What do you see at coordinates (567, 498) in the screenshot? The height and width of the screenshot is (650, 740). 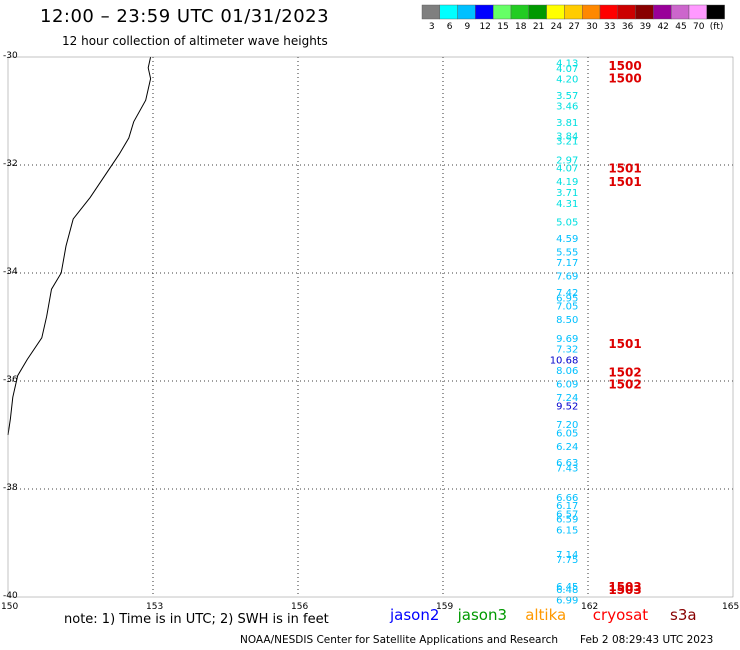 I see `wave-height-reading: 6.66` at bounding box center [567, 498].